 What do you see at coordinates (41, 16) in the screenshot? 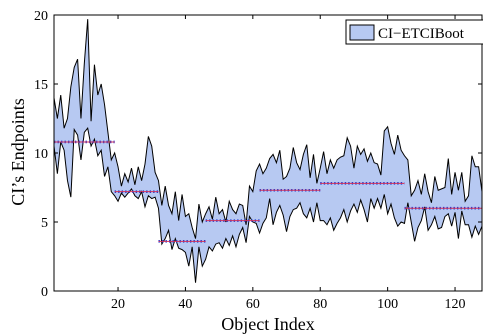
I see `y-tick-label: 20` at bounding box center [41, 16].